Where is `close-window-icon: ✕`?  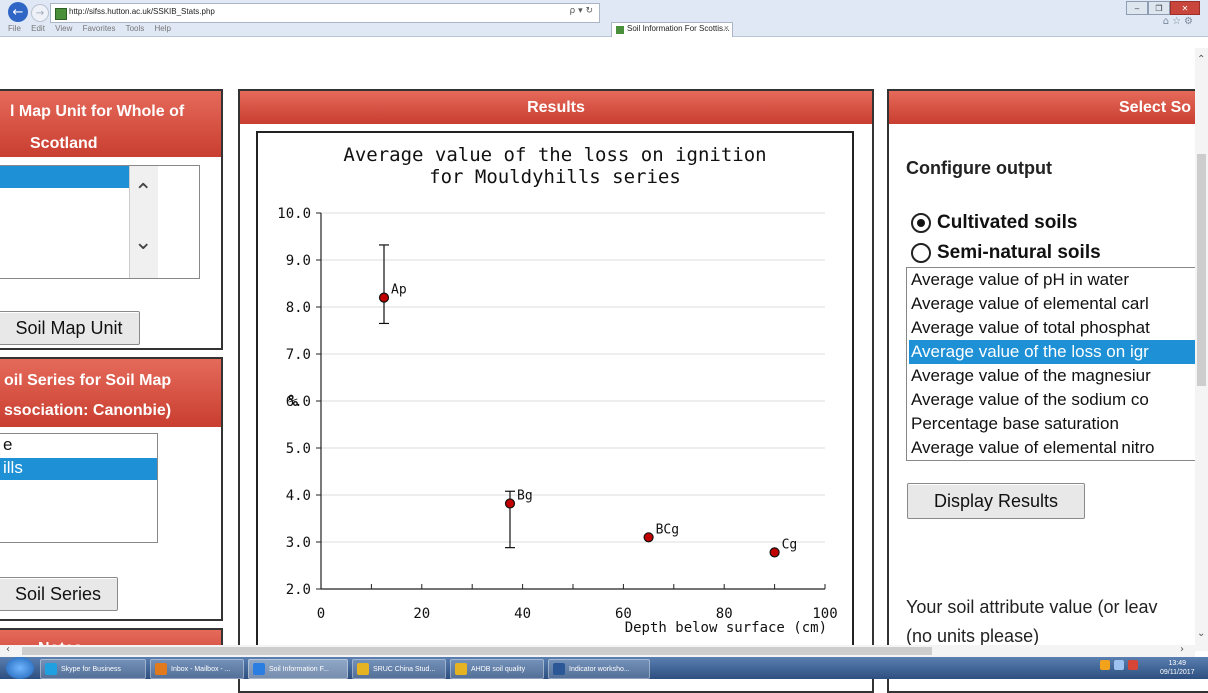
close-window-icon: ✕ is located at coordinates (1185, 8).